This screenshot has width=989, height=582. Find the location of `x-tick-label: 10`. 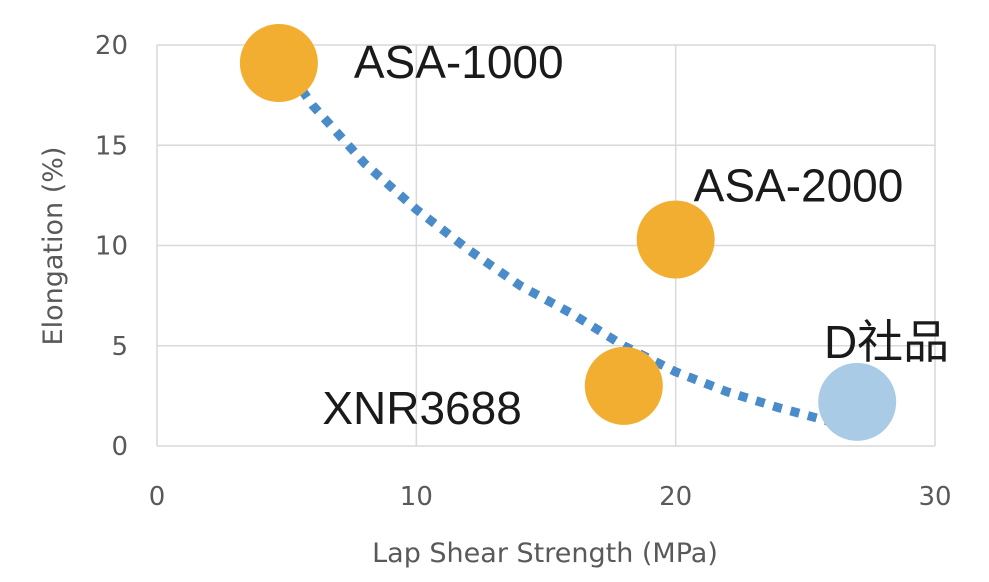

x-tick-label: 10 is located at coordinates (416, 497).